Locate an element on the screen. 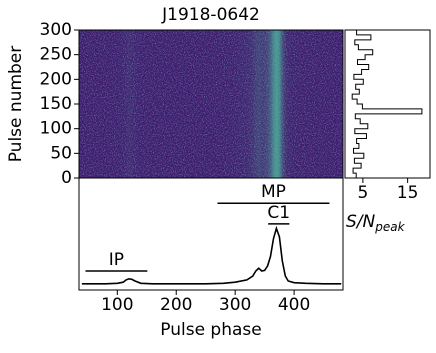  y-tick-label: 50 is located at coordinates (61, 153).